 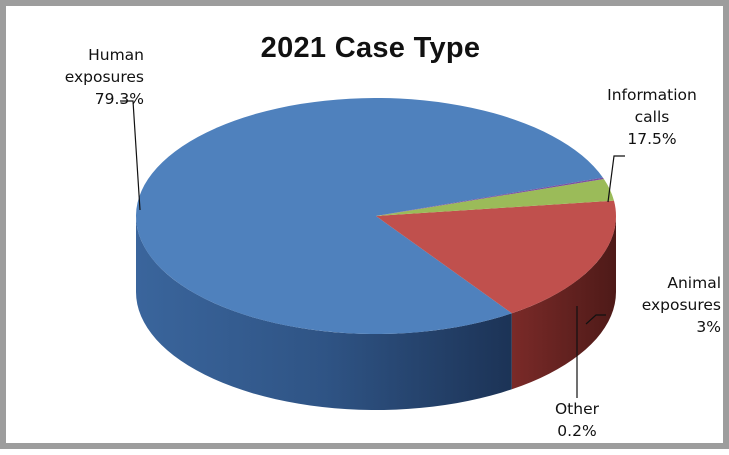 I want to click on leader-line-human-exposures, so click(x=130, y=155).